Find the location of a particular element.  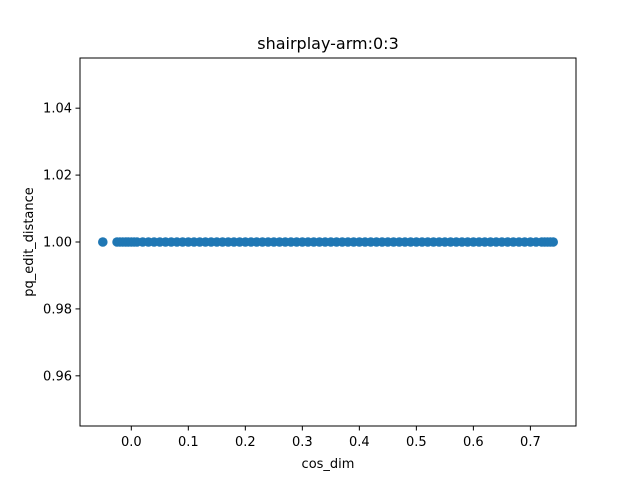

x-axis-label: cos_dim is located at coordinates (328, 464).